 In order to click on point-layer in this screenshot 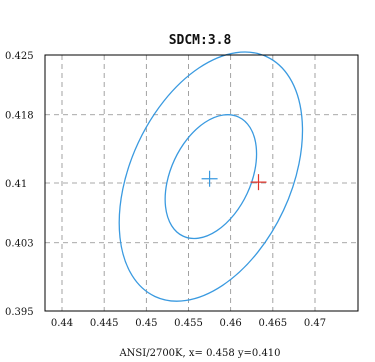, I will do `click(234, 180)`.